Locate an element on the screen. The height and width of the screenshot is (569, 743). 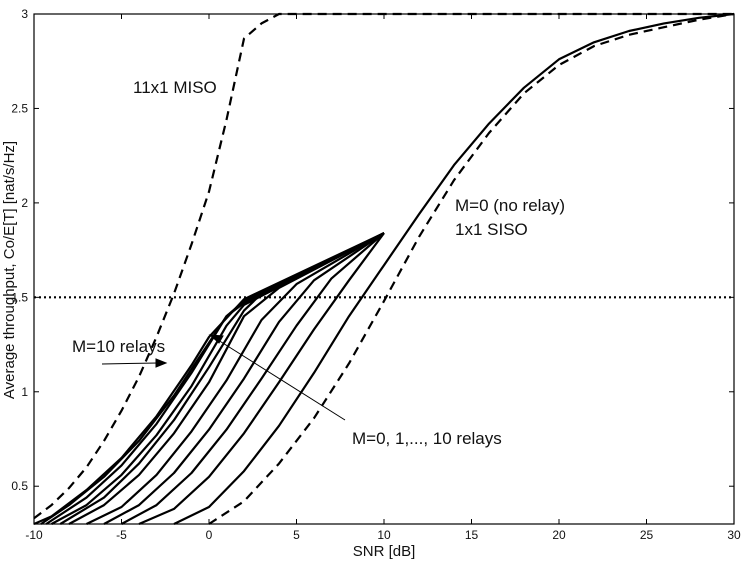
y-tick-label: 1 is located at coordinates (24, 392).